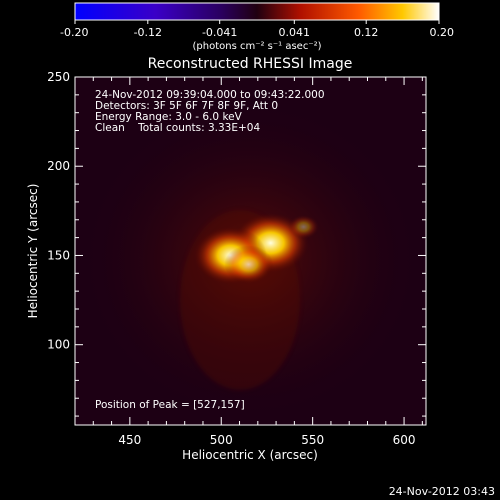  What do you see at coordinates (257, 11) in the screenshot?
I see `colorbar-gradient` at bounding box center [257, 11].